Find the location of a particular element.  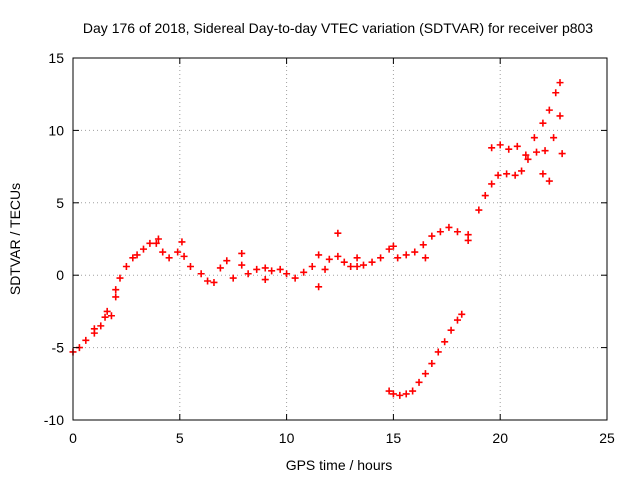

y-tick-label: 5 is located at coordinates (60, 203).